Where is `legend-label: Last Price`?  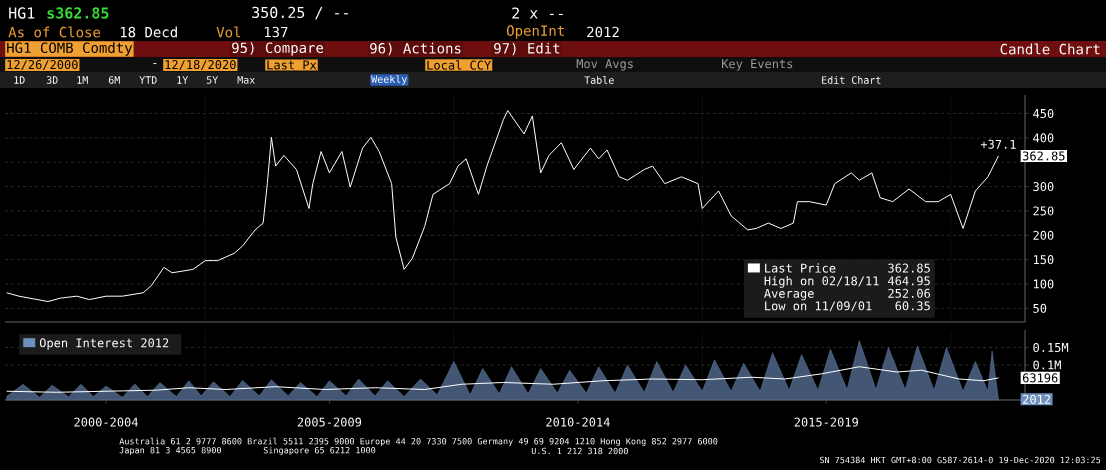
legend-label: Last Price is located at coordinates (800, 268).